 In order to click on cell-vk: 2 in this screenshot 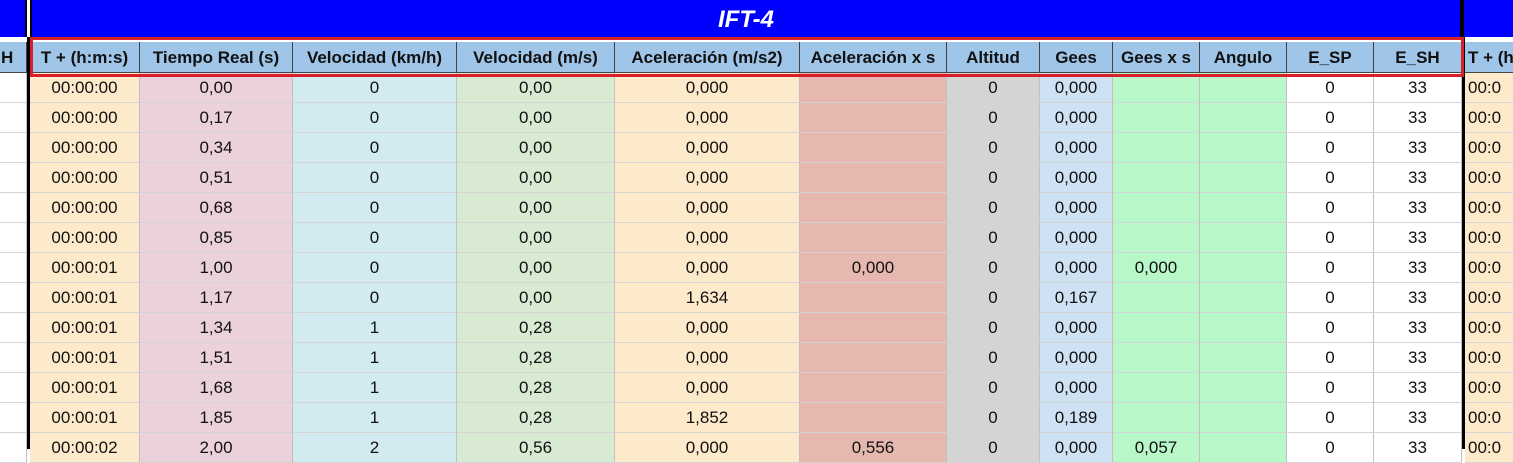, I will do `click(375, 448)`.